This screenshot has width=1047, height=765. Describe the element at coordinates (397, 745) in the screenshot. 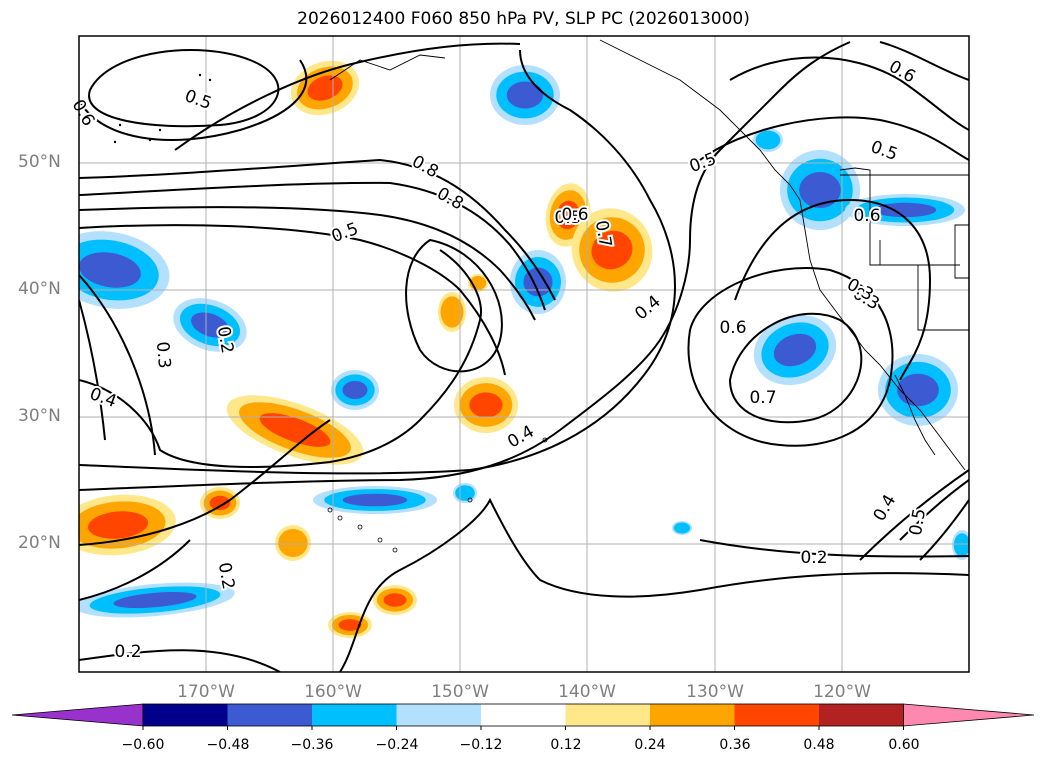

I see `colorbar-tick-label: −0.24` at that location.